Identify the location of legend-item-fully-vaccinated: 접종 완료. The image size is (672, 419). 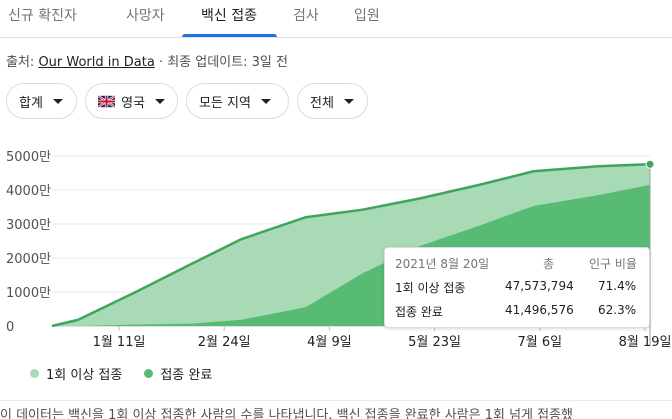
(178, 373).